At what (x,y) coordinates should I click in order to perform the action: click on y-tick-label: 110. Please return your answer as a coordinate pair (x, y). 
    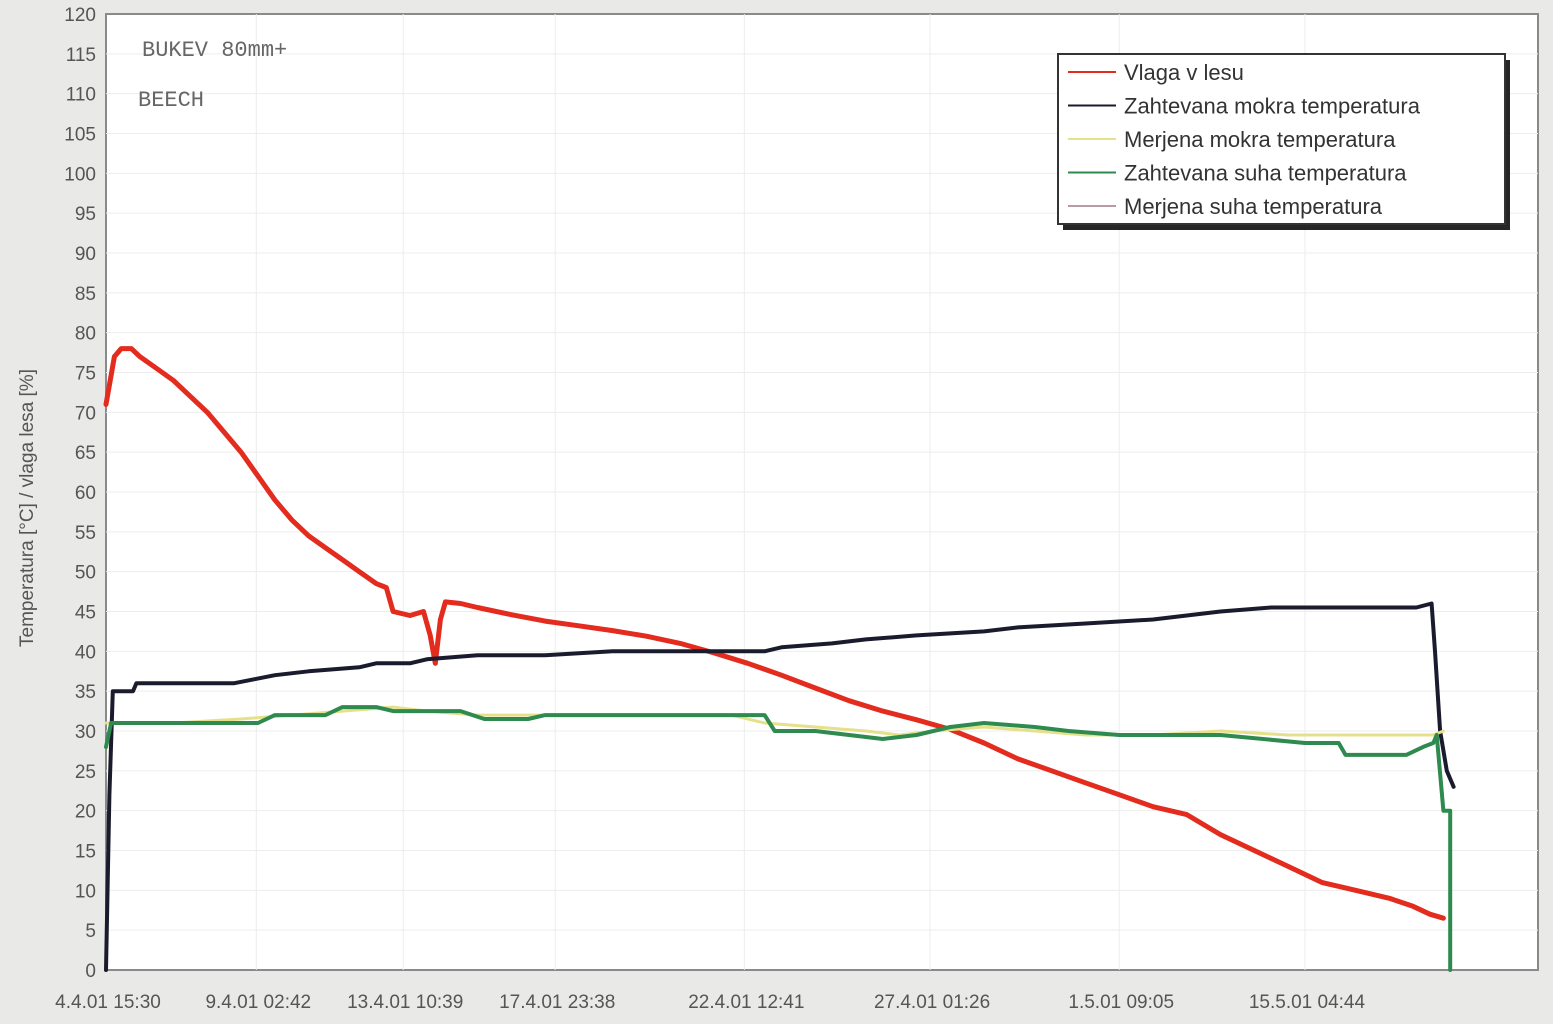
    Looking at the image, I should click on (81, 95).